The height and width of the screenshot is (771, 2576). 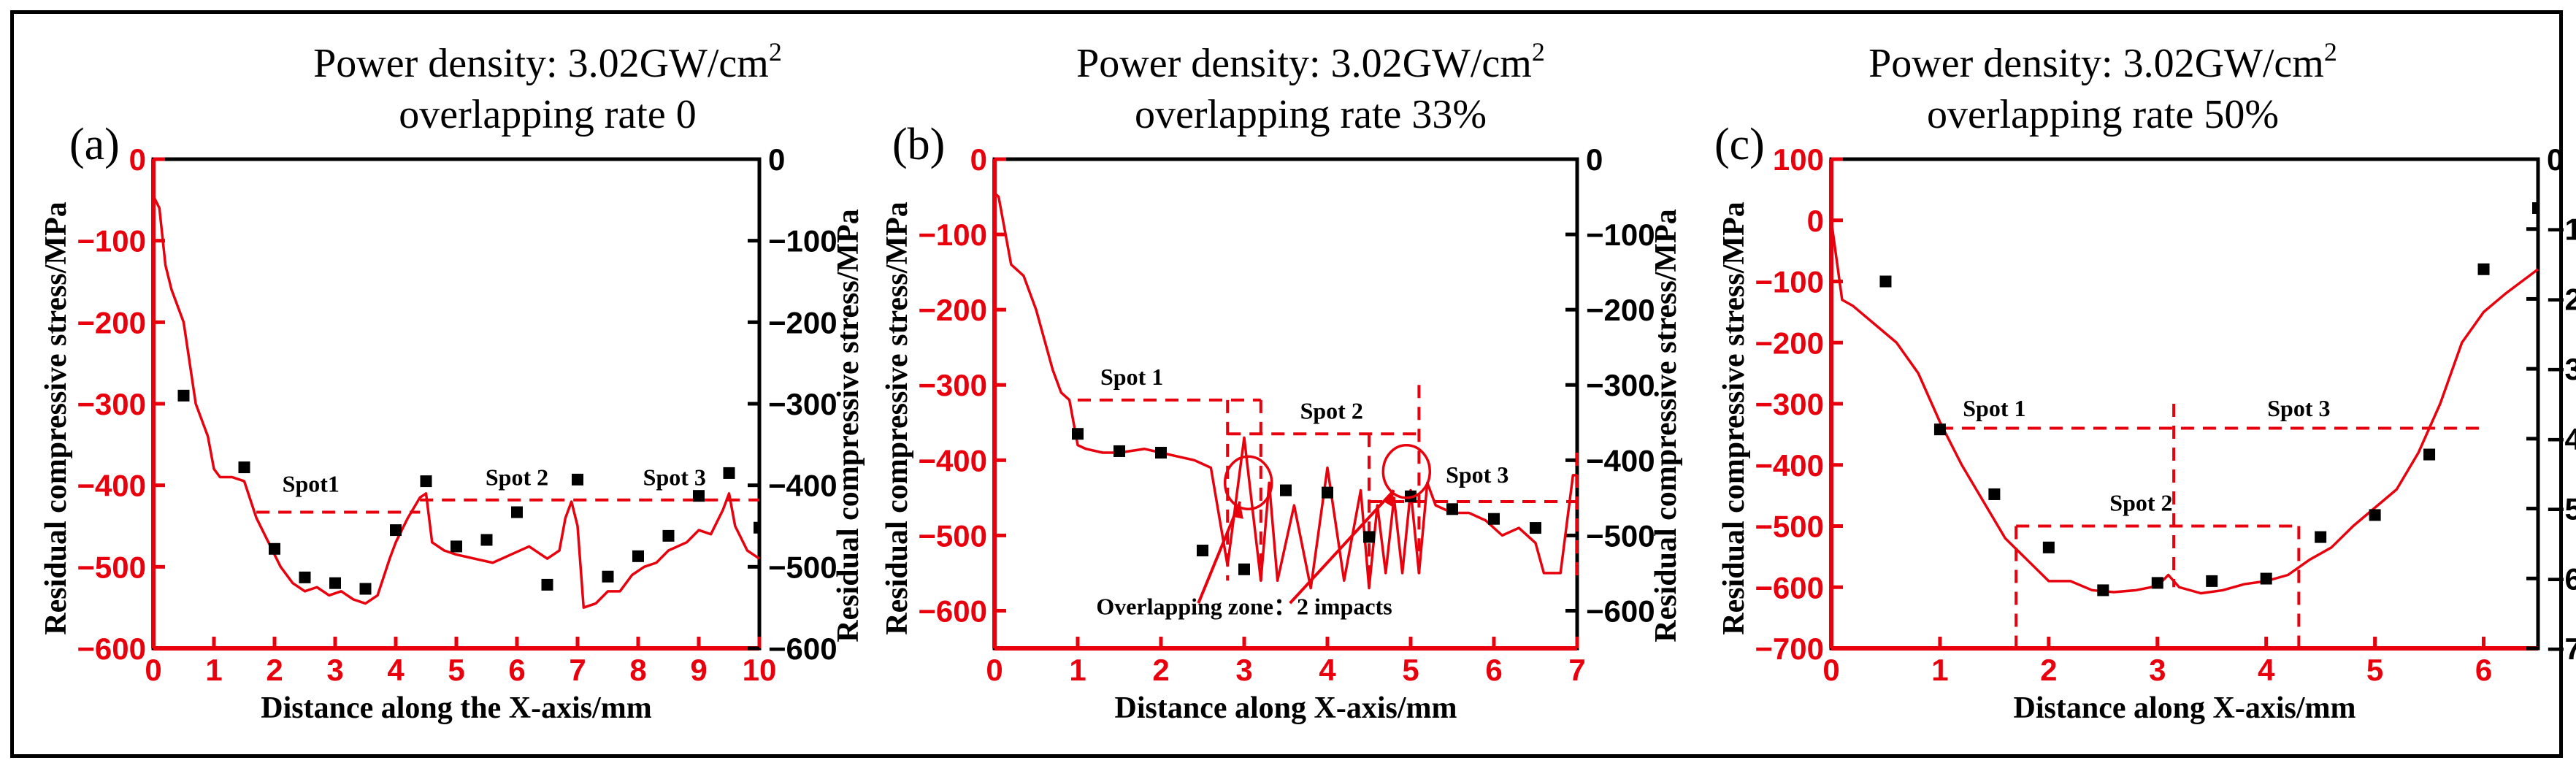 I want to click on y-right-tick-label: −300, so click(x=1620, y=385).